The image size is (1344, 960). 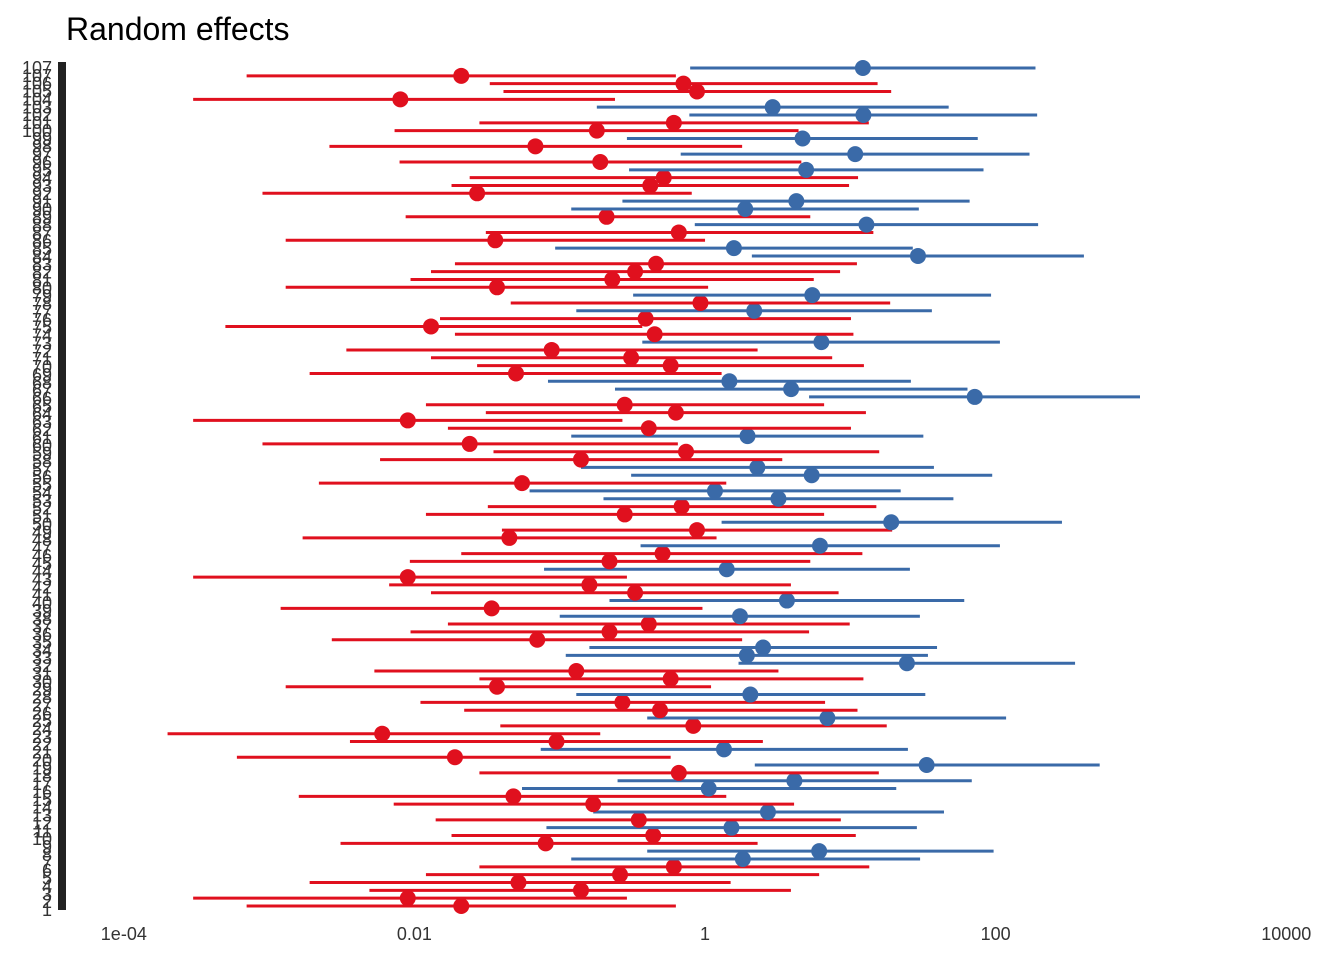 What do you see at coordinates (42, 642) in the screenshot?
I see `y-level-label-35: 35` at bounding box center [42, 642].